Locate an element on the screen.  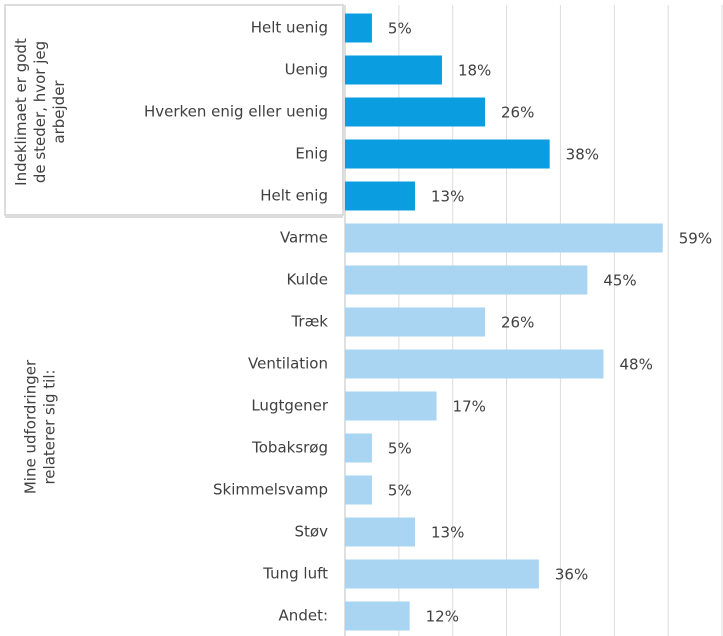
category-label: Tobaksrøg is located at coordinates (289, 448).